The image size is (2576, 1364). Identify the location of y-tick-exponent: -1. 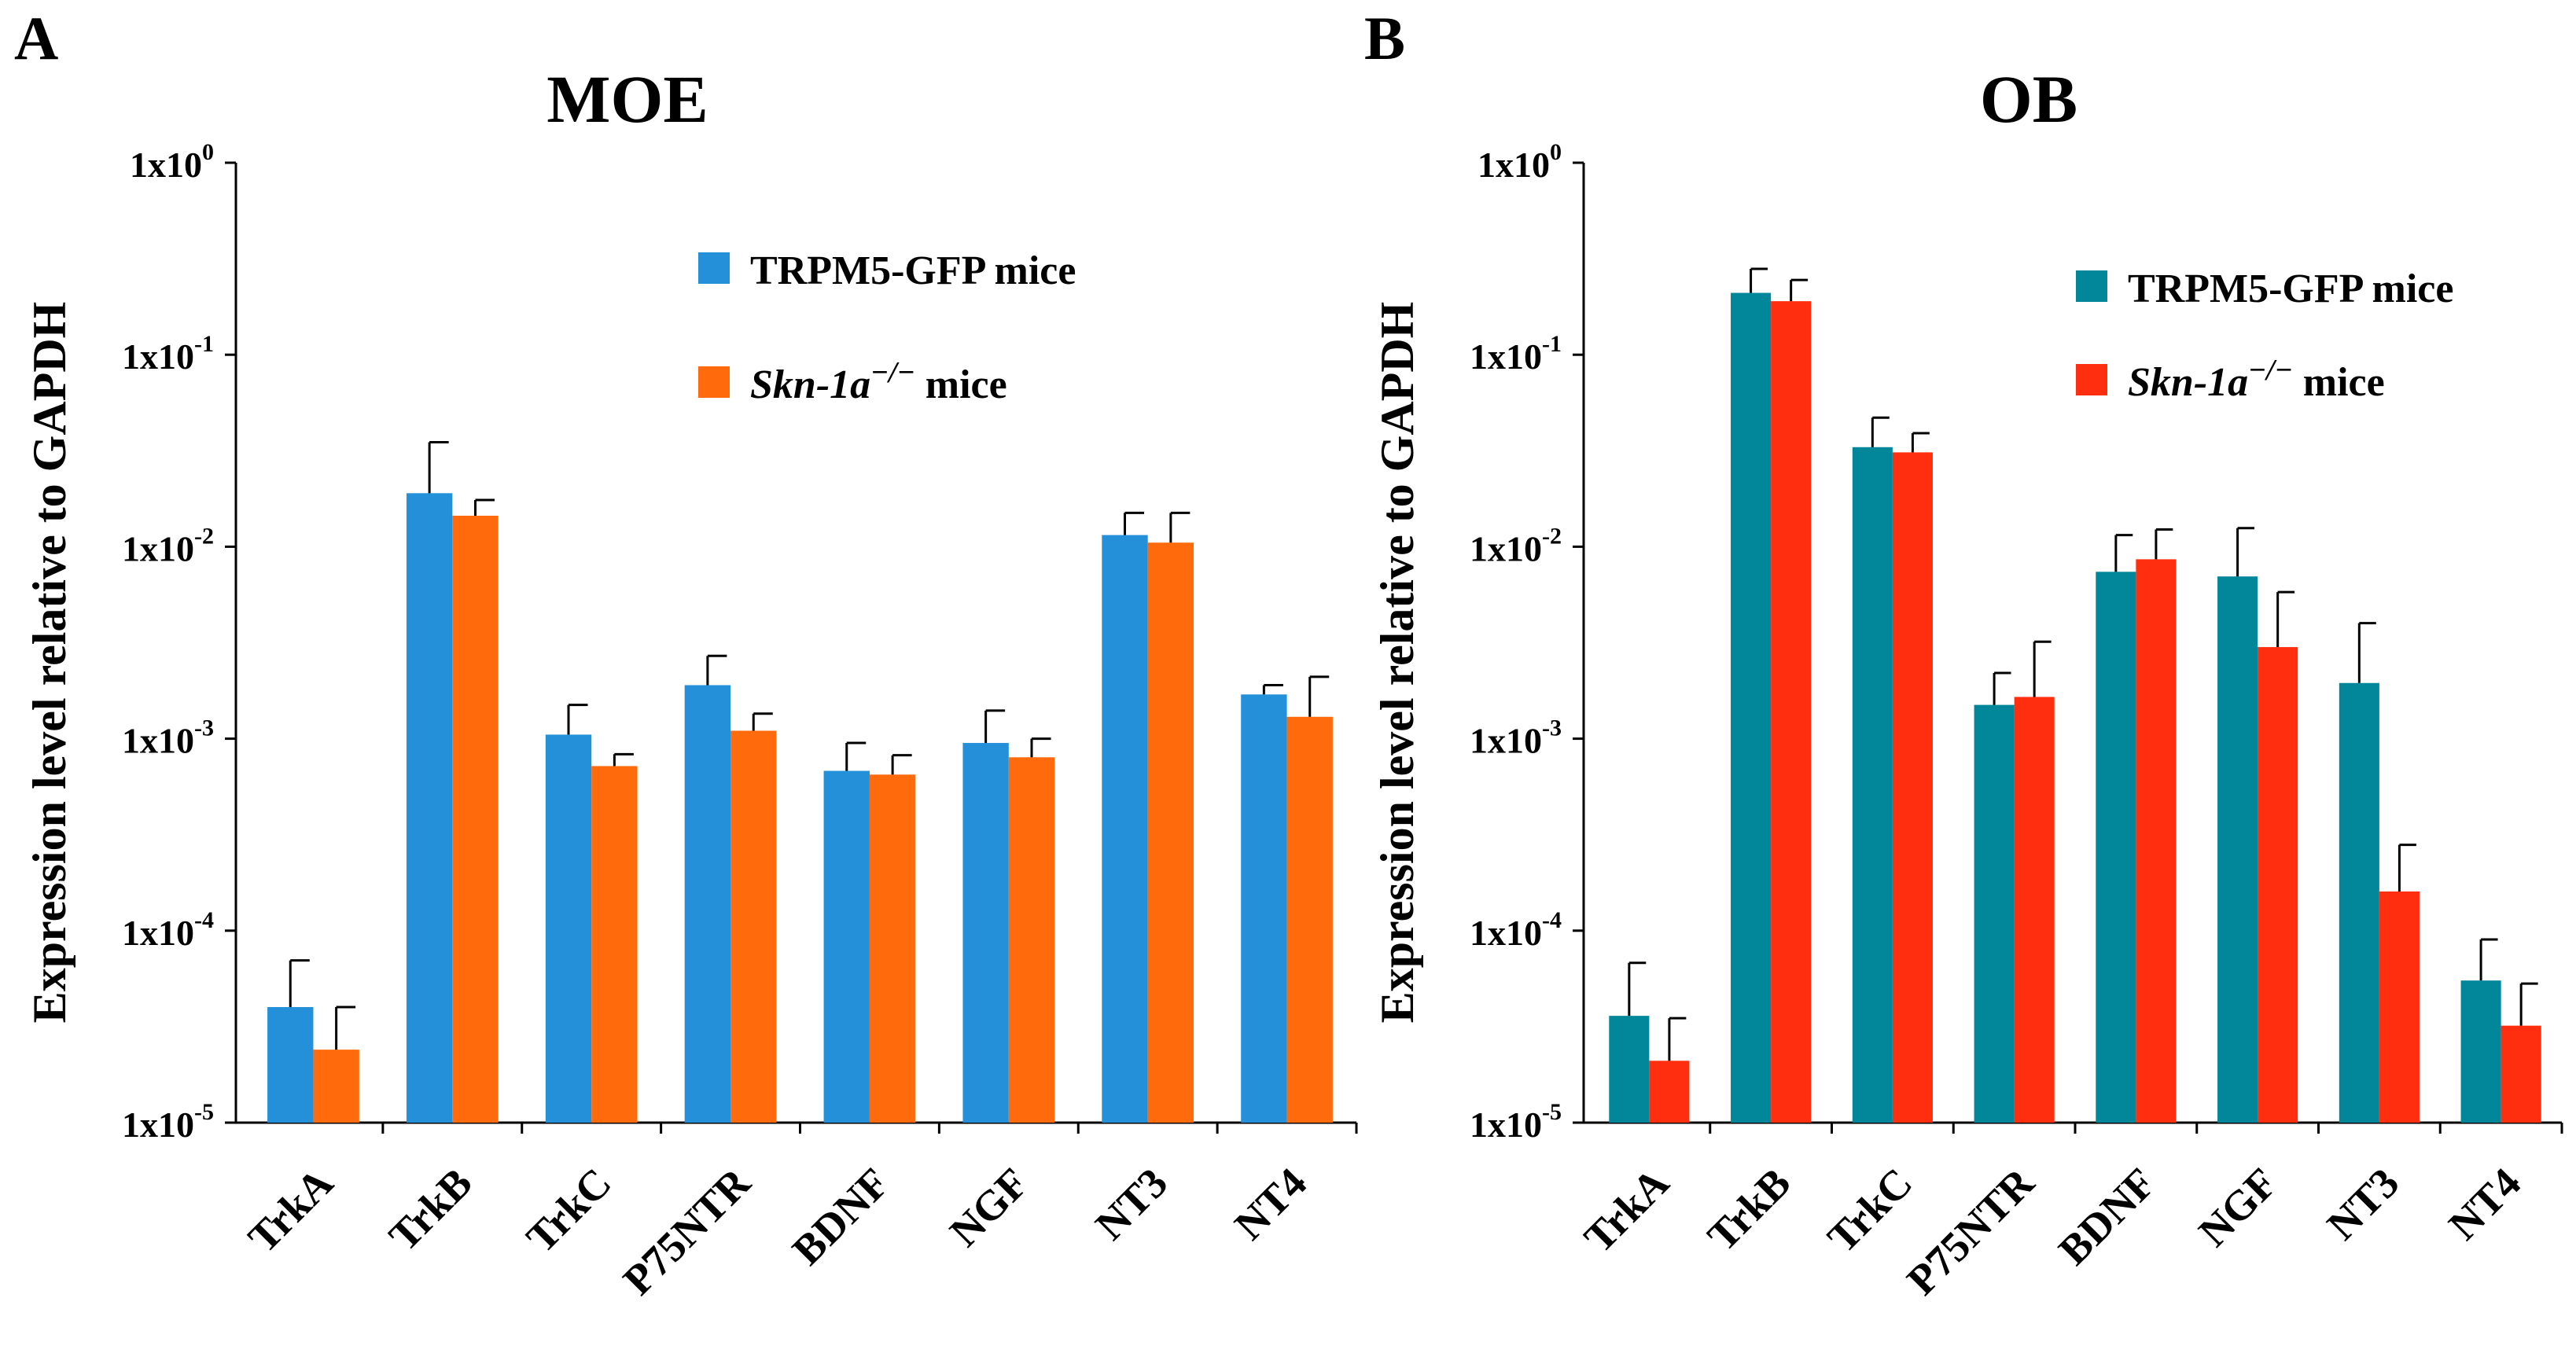
(204, 344).